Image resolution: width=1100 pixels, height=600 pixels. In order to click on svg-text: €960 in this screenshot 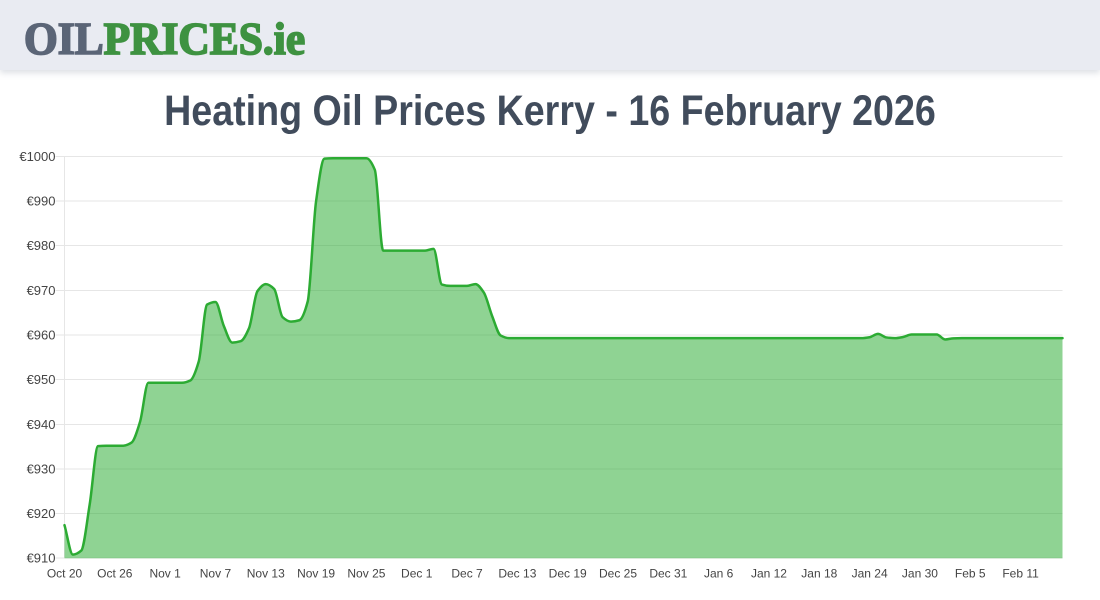, I will do `click(41, 334)`.